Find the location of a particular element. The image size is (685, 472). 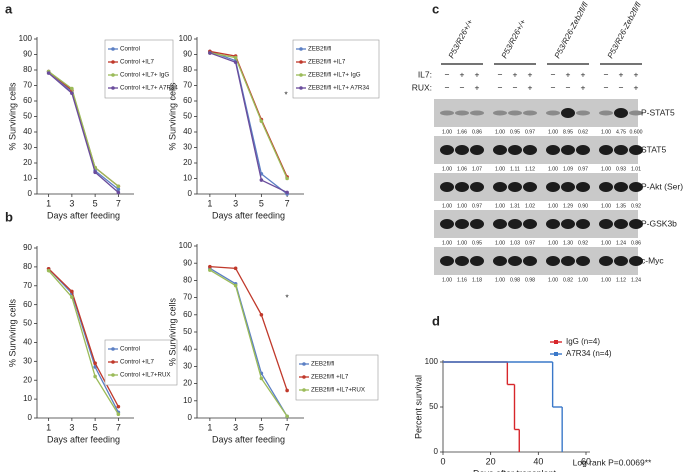

legend-label: ZEB2fl/fl +IL7 is located at coordinates (327, 62).